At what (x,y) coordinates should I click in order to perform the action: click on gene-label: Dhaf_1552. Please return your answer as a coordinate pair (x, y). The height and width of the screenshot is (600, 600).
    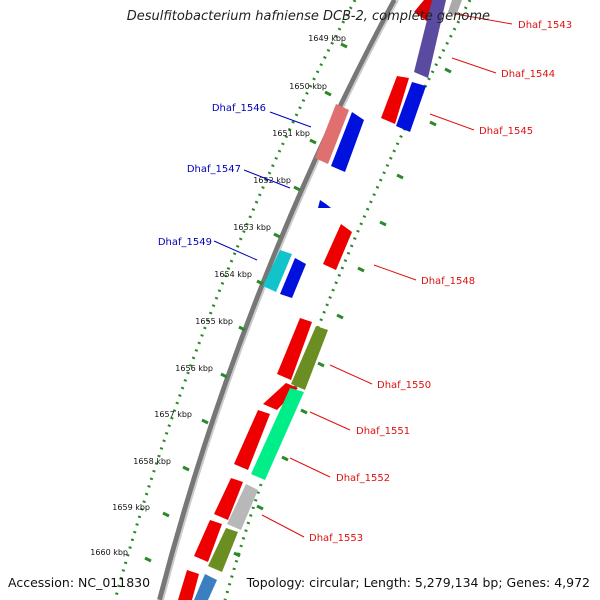
    Looking at the image, I should click on (363, 478).